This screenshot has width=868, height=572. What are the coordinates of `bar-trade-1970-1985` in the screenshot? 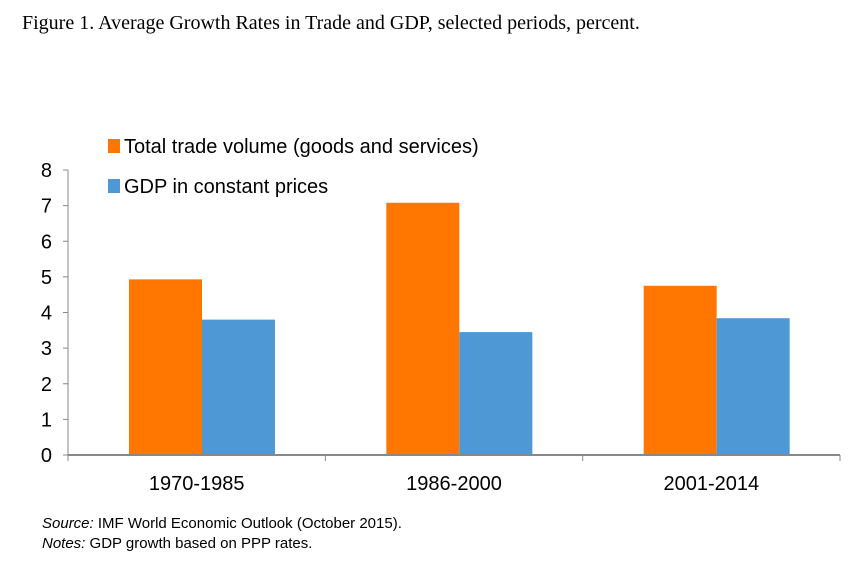 It's located at (165, 367).